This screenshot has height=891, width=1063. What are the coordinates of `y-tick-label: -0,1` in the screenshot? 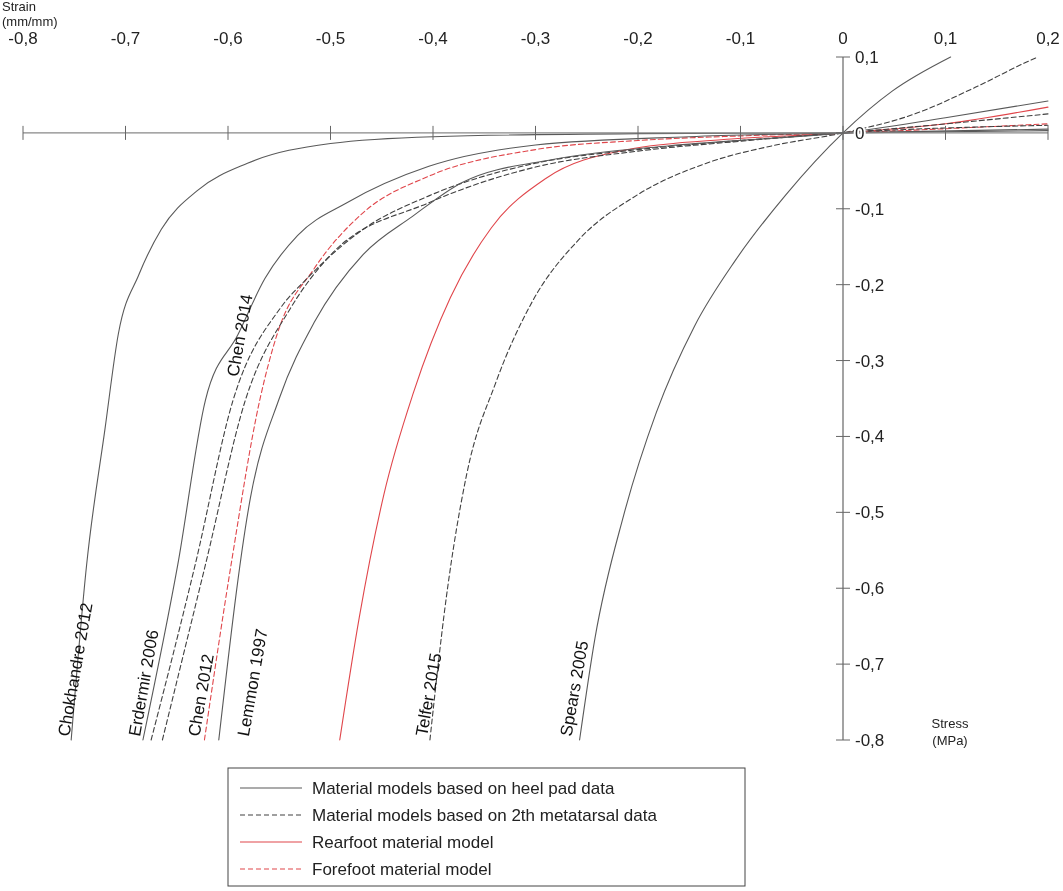 It's located at (870, 209).